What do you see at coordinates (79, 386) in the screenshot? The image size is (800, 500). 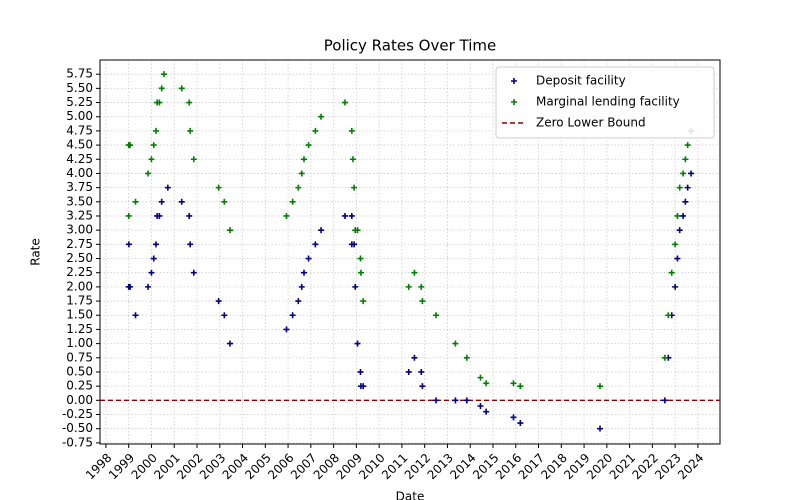 I see `y-tick-label: 0.25` at bounding box center [79, 386].